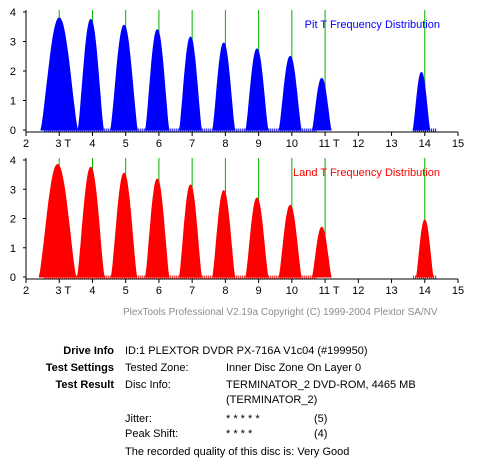 This screenshot has width=478, height=461. Describe the element at coordinates (148, 385) in the screenshot. I see `disc-info-key: Disc Info:` at that location.